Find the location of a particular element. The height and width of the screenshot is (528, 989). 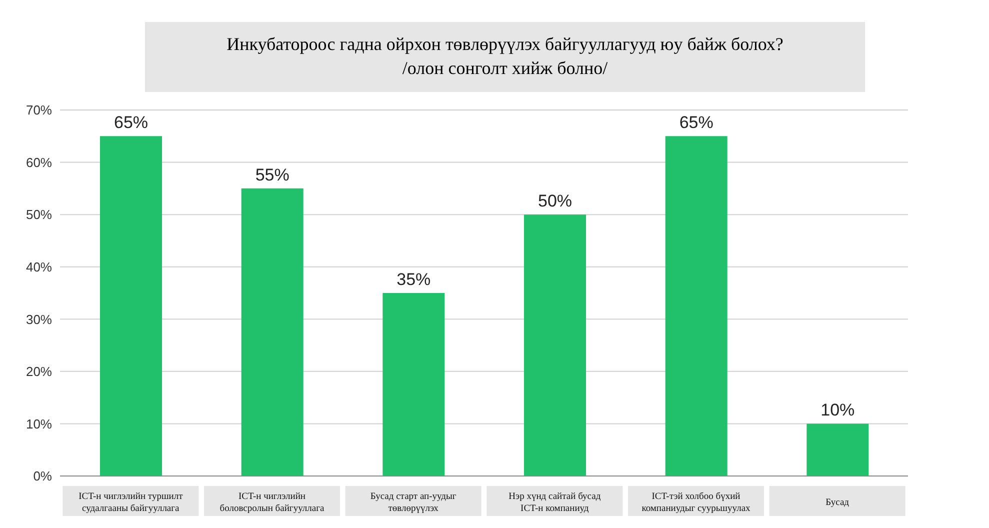

data-label: 55% is located at coordinates (272, 174).